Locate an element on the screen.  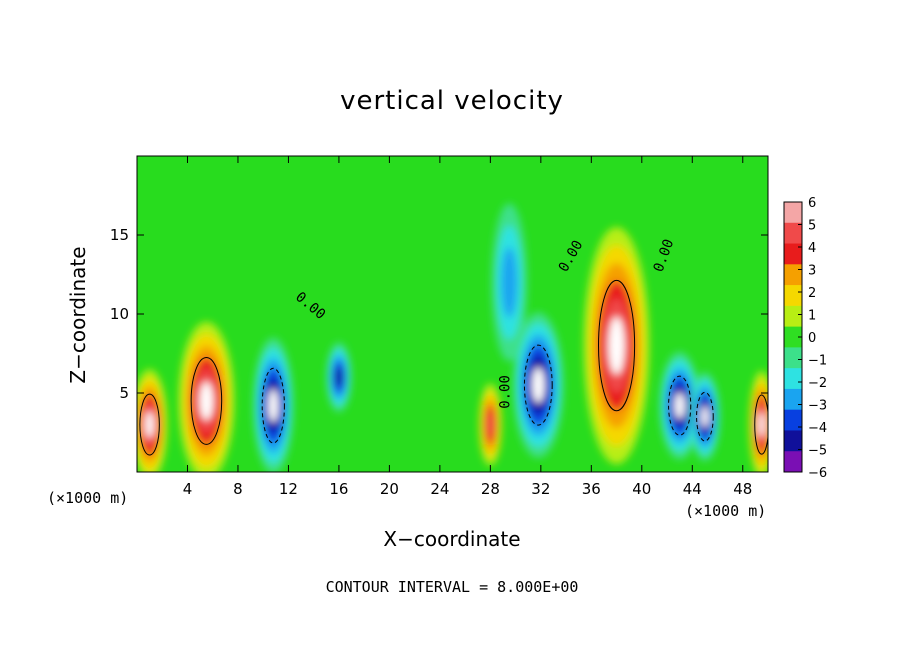
x-tick-label: 36 is located at coordinates (591, 489).